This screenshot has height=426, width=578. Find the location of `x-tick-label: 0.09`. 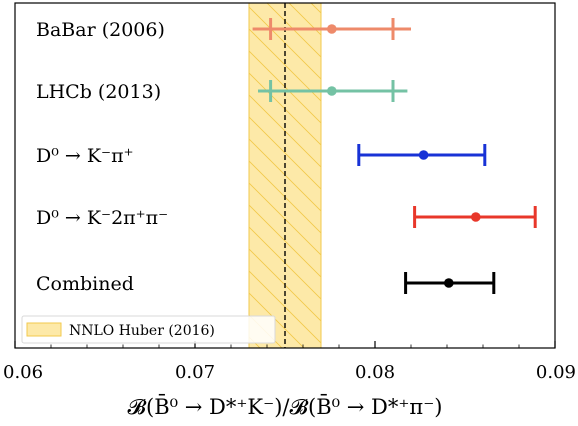

x-tick-label: 0.09 is located at coordinates (556, 372).